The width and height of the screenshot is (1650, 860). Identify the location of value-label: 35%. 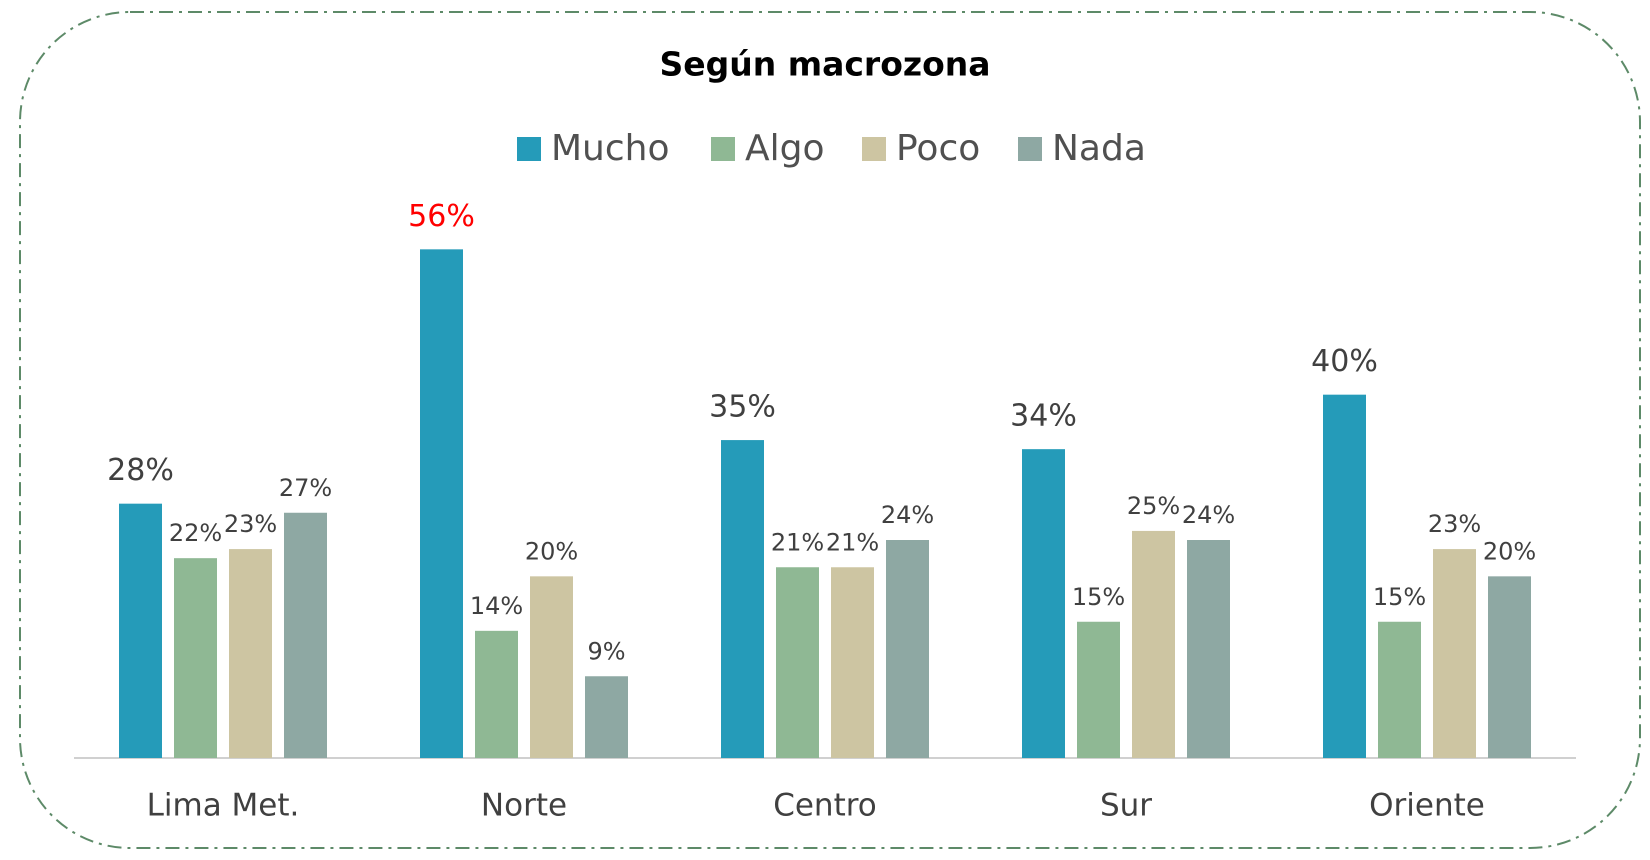
(742, 407).